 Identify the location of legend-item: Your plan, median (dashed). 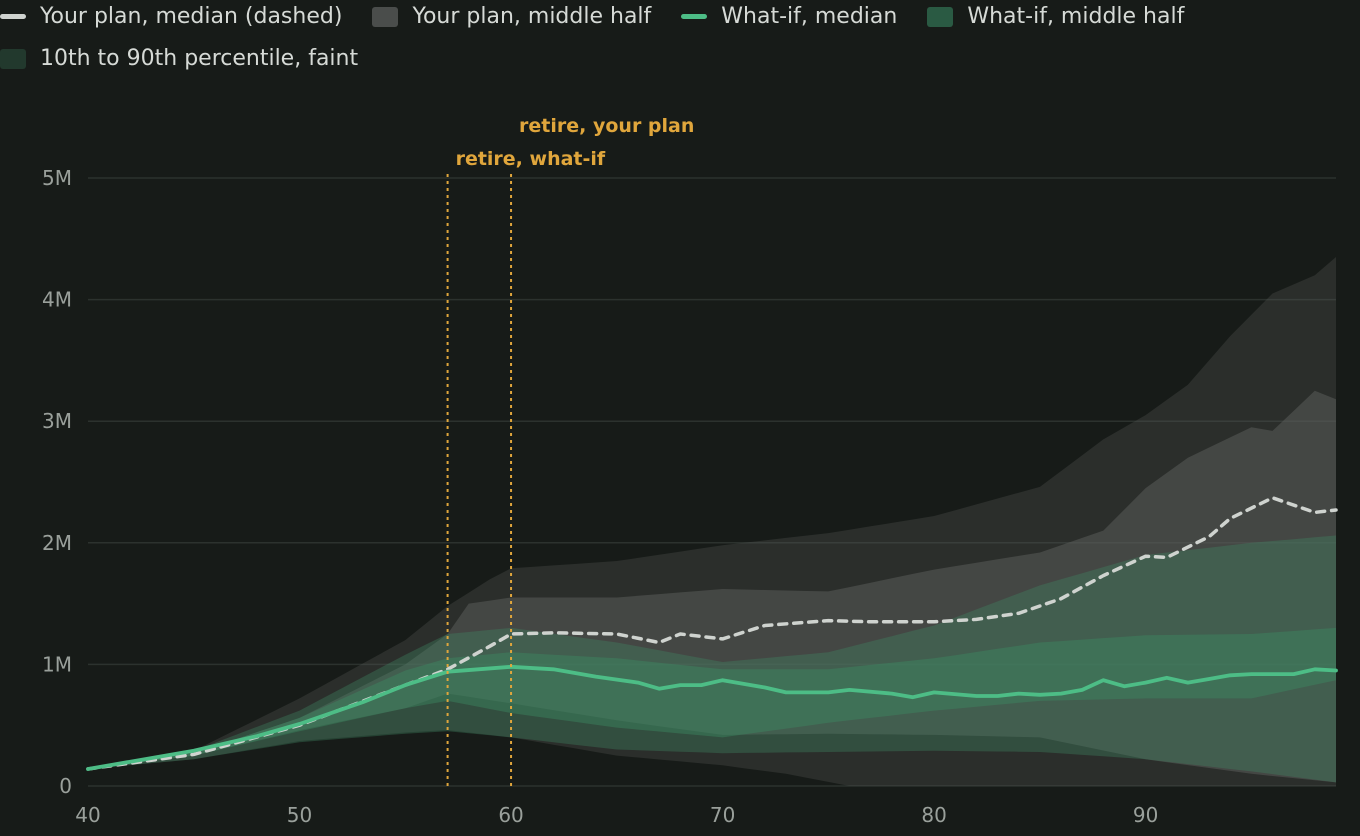
(171, 16).